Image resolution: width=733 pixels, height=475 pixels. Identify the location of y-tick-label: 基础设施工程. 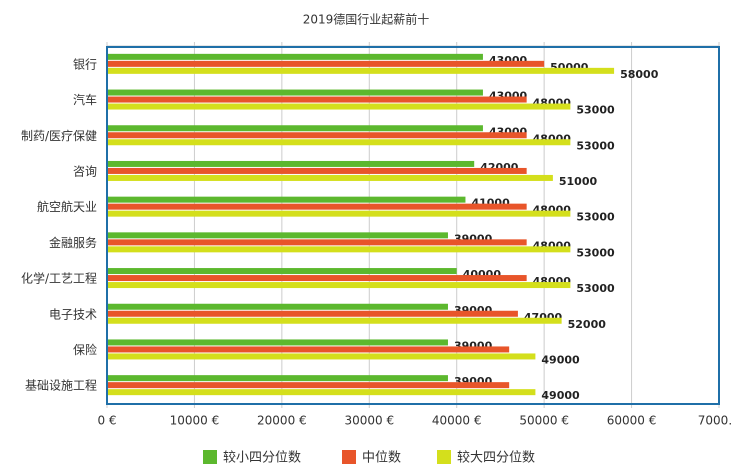
(61, 385).